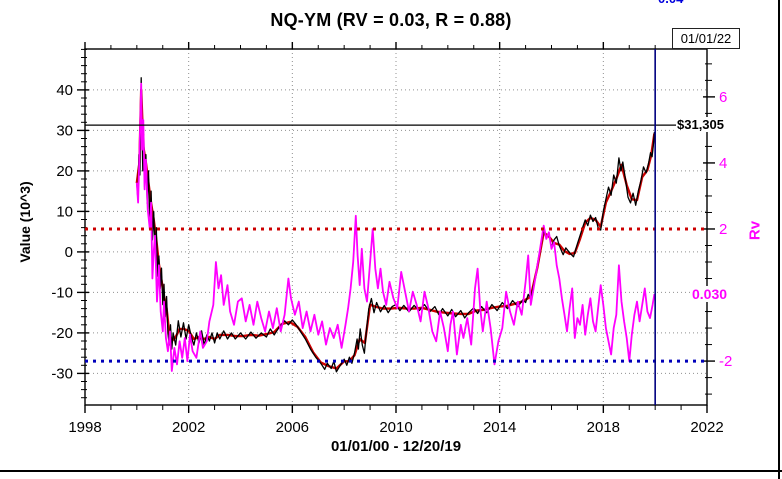  Describe the element at coordinates (706, 427) in the screenshot. I see `x-tick-label: 2022` at that location.